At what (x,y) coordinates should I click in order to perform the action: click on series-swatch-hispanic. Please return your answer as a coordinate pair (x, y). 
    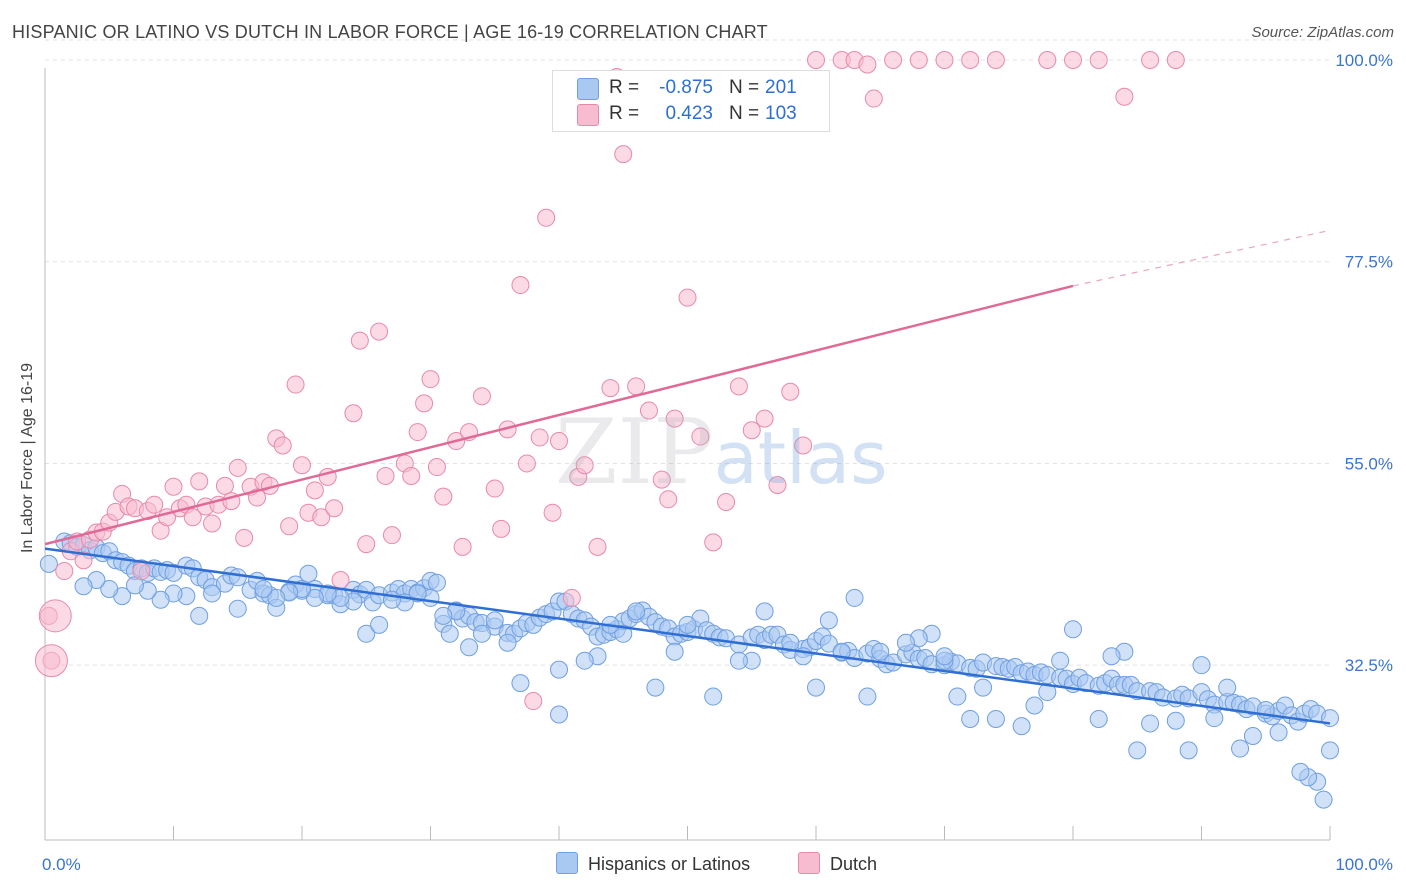
    Looking at the image, I should click on (567, 863).